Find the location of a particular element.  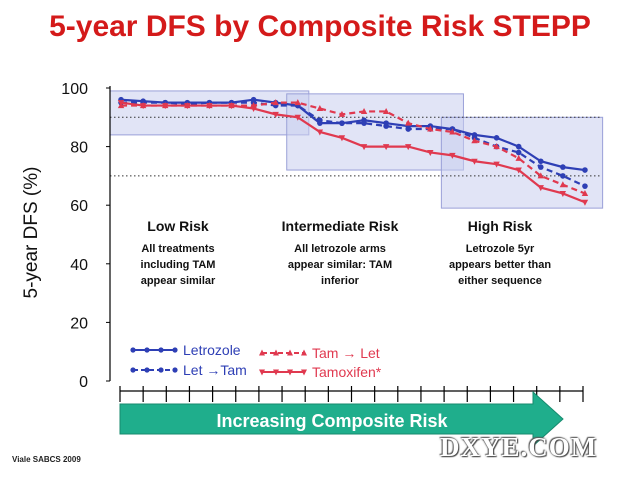

region-desc-line: appear similar: TAM is located at coordinates (340, 265).